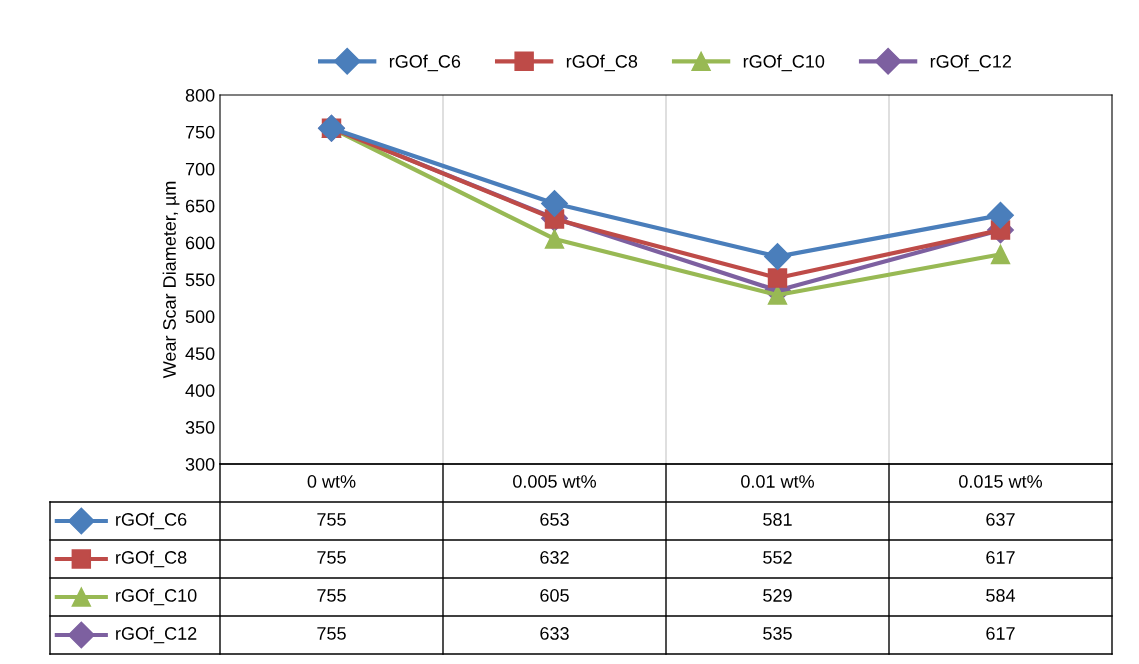 This screenshot has width=1139, height=664. I want to click on text: rGOf_C6, so click(151, 521).